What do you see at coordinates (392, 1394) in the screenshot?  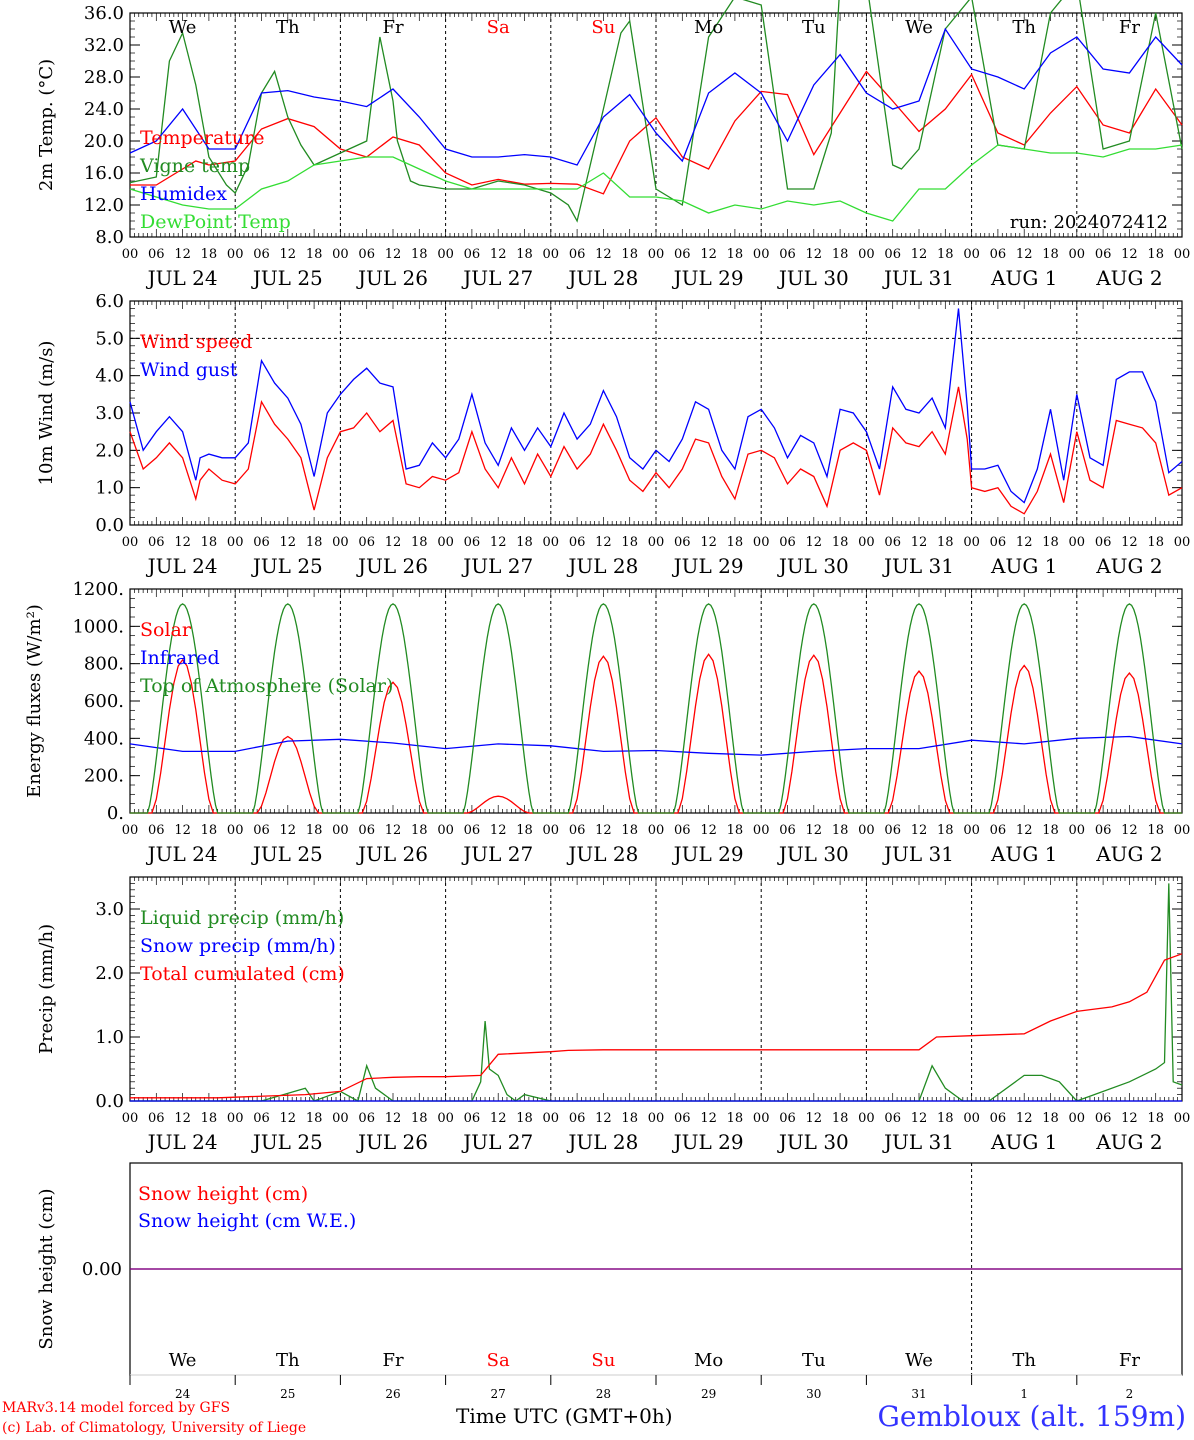 I see `day-number-label: 26` at bounding box center [392, 1394].